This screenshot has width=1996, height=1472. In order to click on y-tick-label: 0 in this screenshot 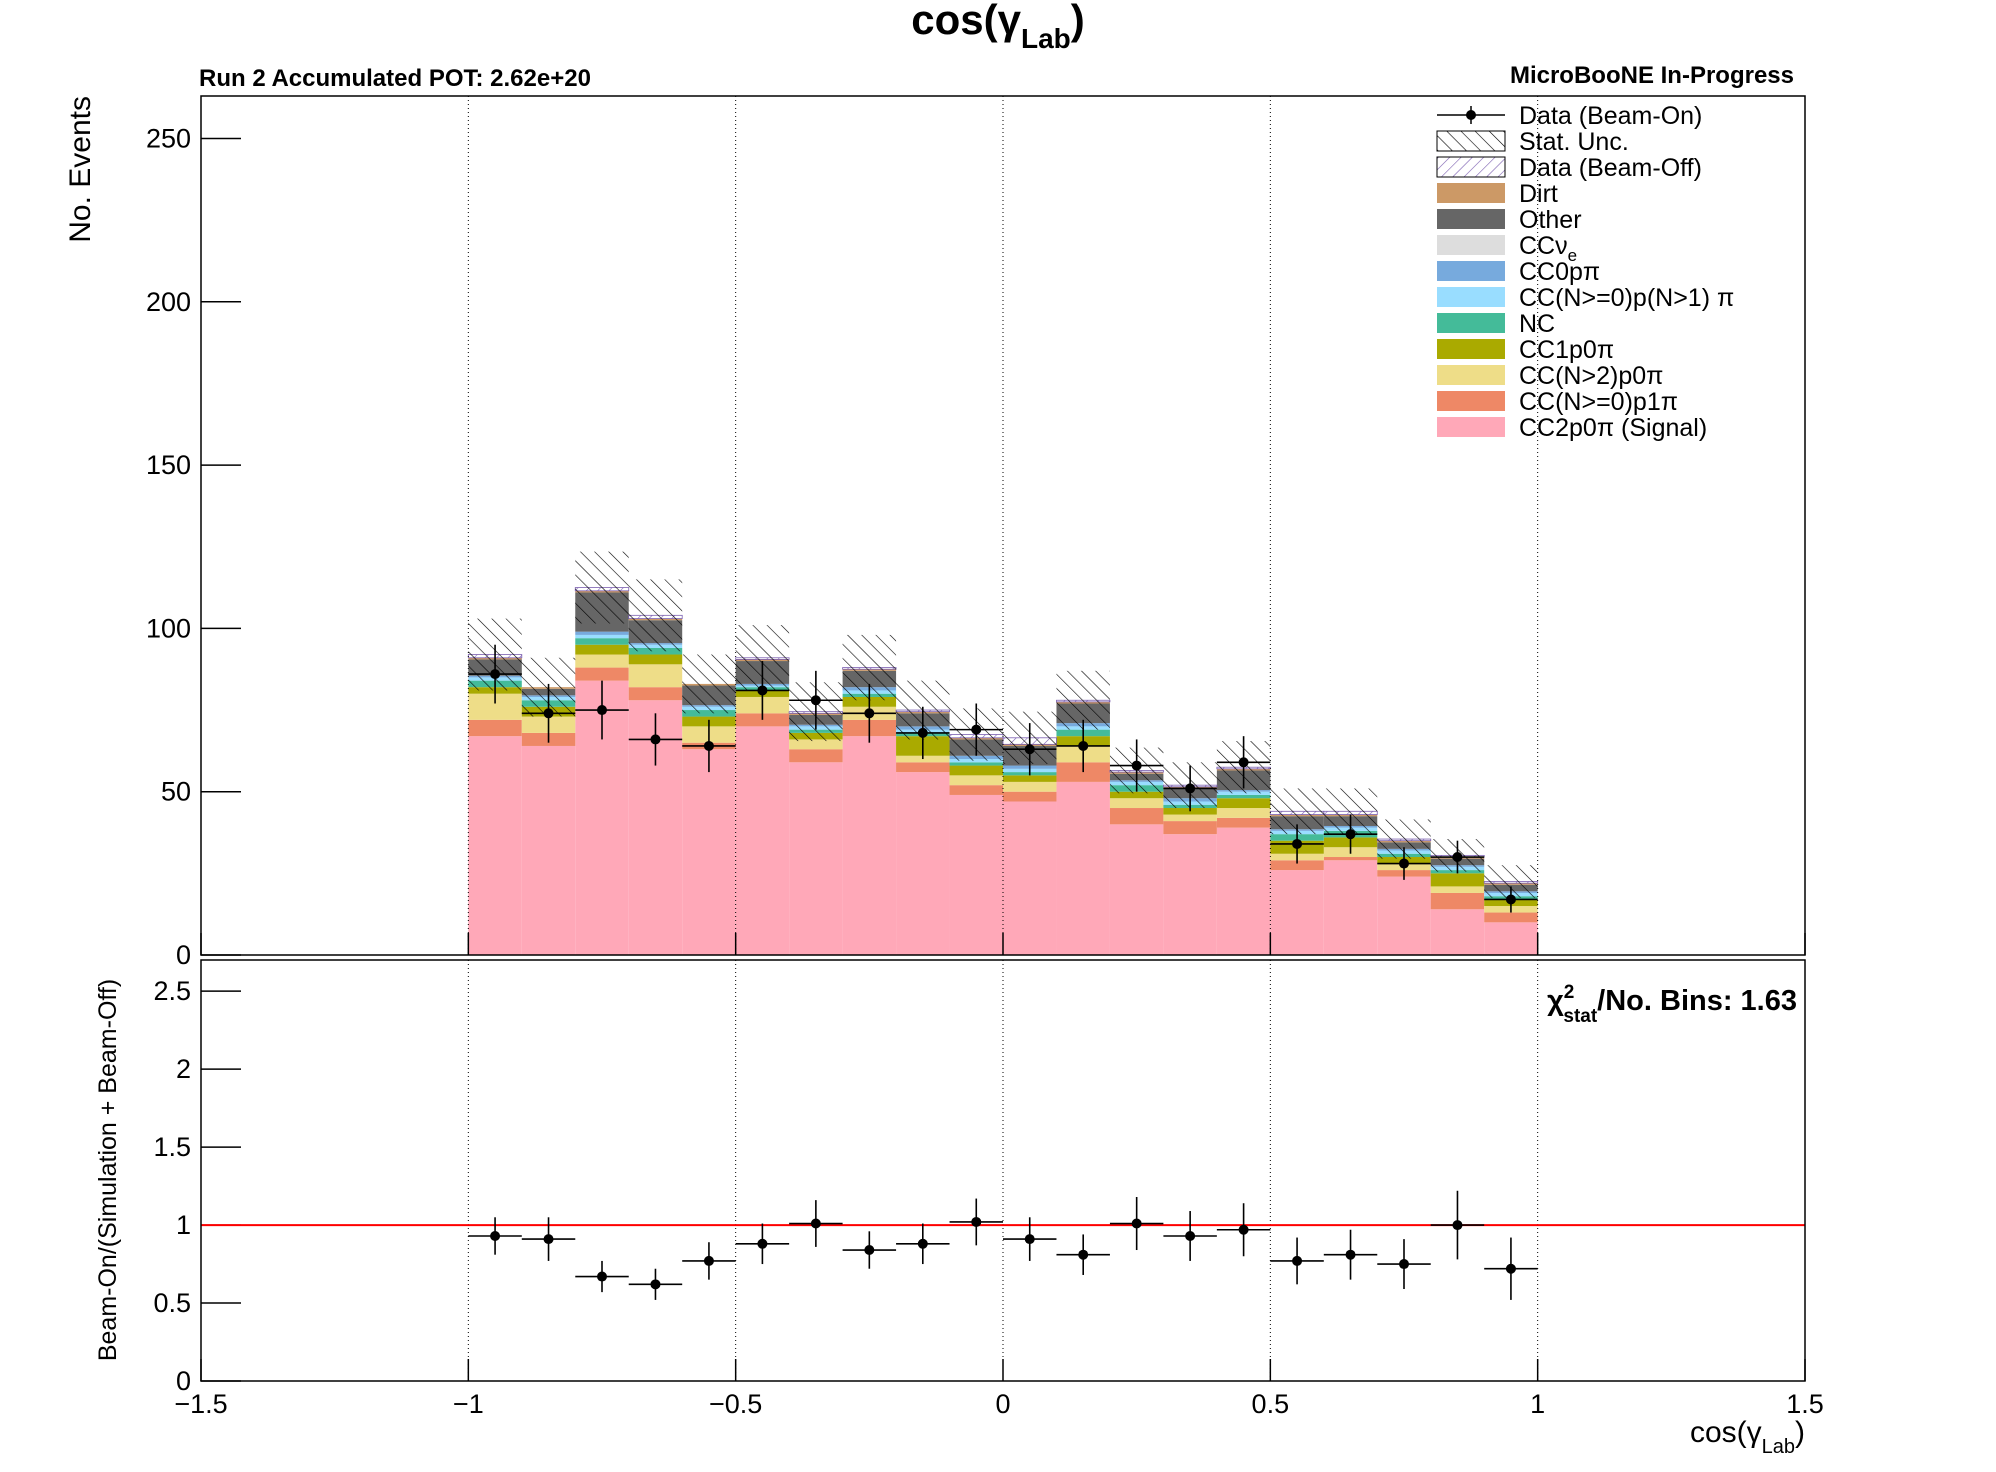, I will do `click(183, 955)`.